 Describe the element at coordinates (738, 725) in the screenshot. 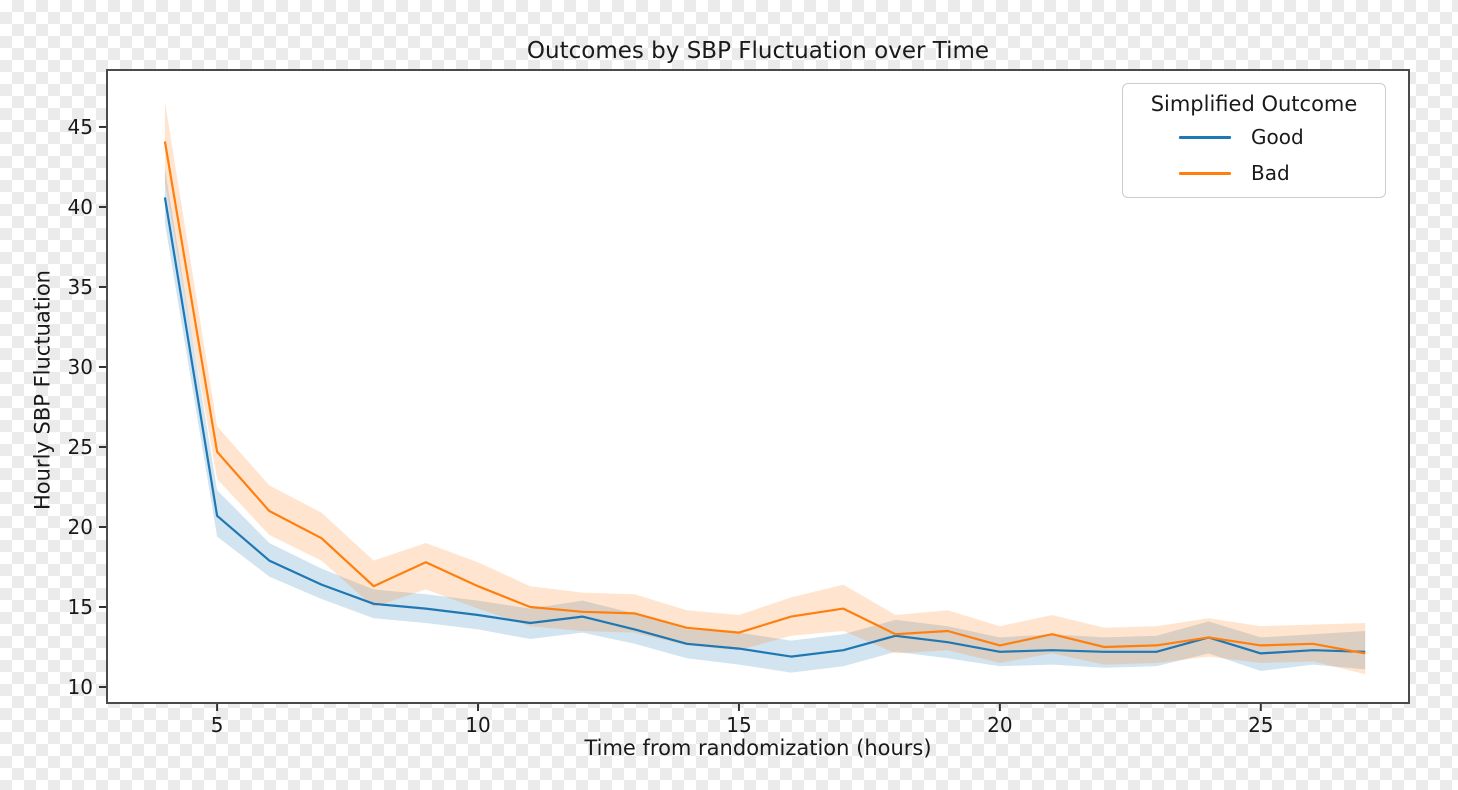

I see `x-tick-label: 15` at that location.